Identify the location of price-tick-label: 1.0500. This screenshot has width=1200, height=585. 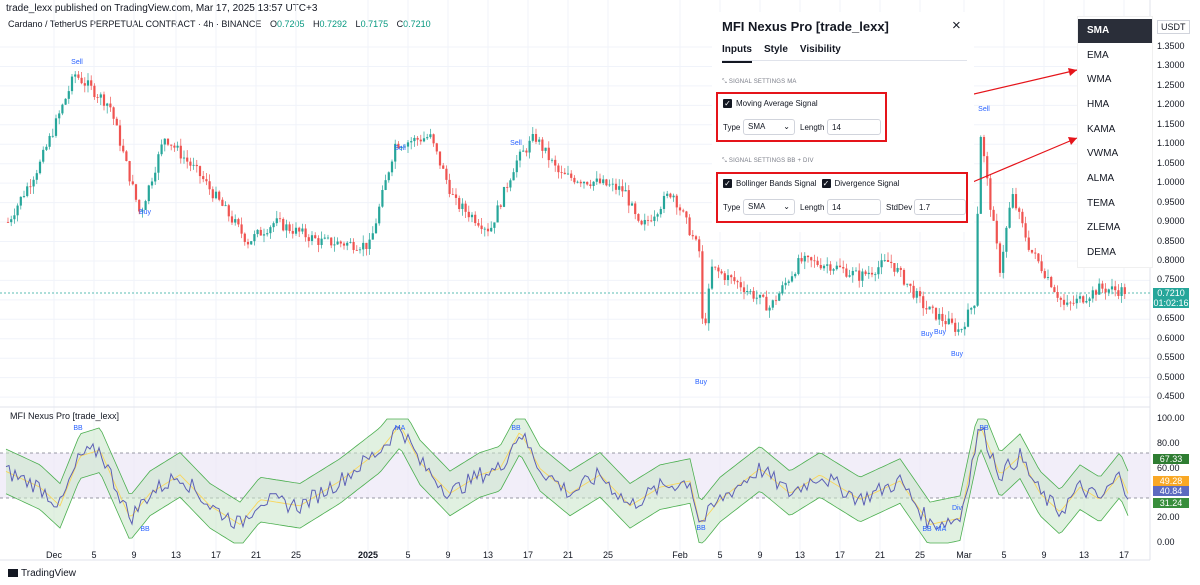
(1171, 162).